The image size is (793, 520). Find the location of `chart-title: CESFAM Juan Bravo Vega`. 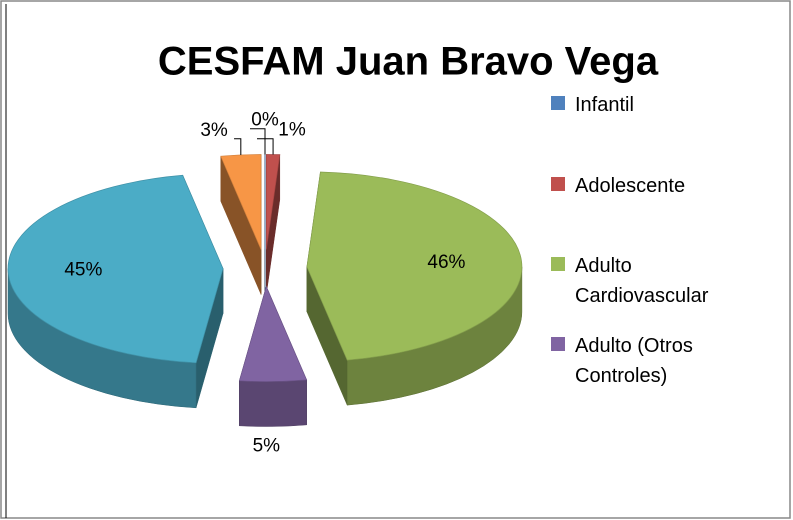

chart-title: CESFAM Juan Bravo Vega is located at coordinates (408, 62).